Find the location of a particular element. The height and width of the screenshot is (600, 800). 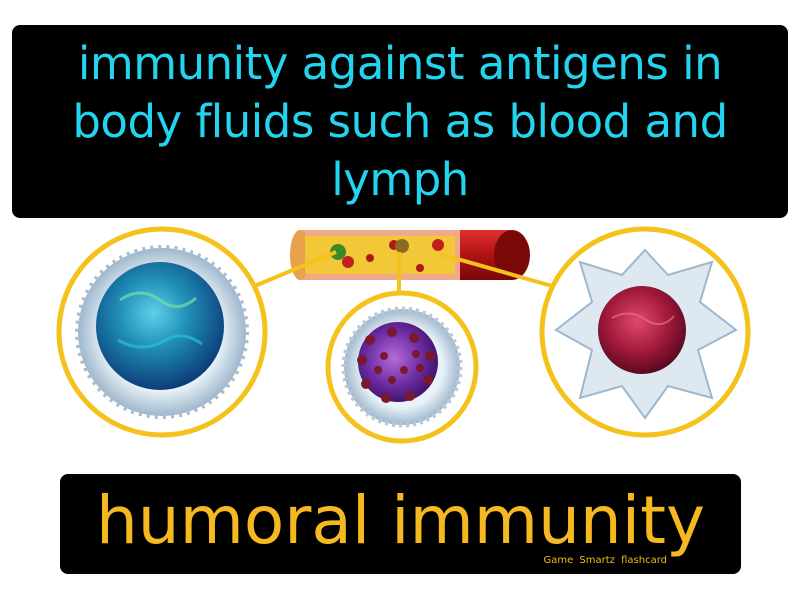

blood-vessel-icon is located at coordinates (410, 255).